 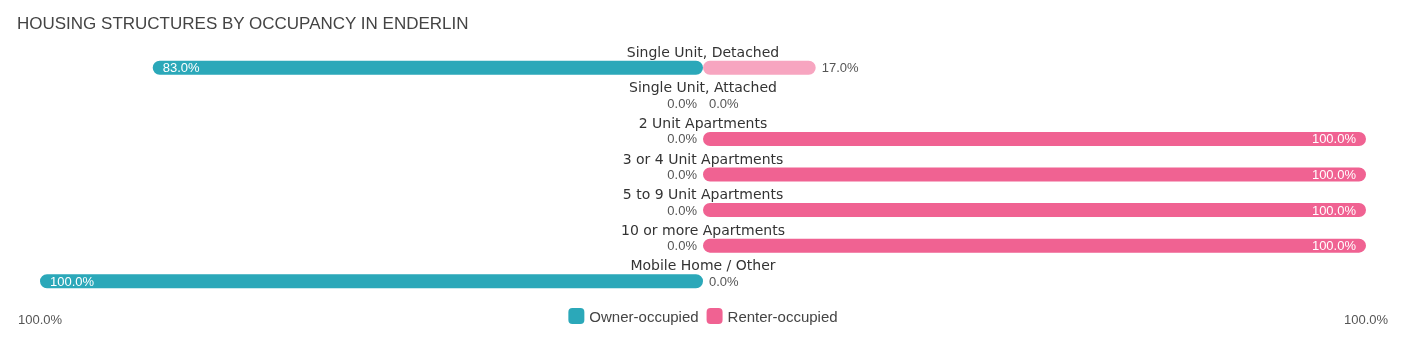 What do you see at coordinates (181, 68) in the screenshot?
I see `data-label: 83.0%` at bounding box center [181, 68].